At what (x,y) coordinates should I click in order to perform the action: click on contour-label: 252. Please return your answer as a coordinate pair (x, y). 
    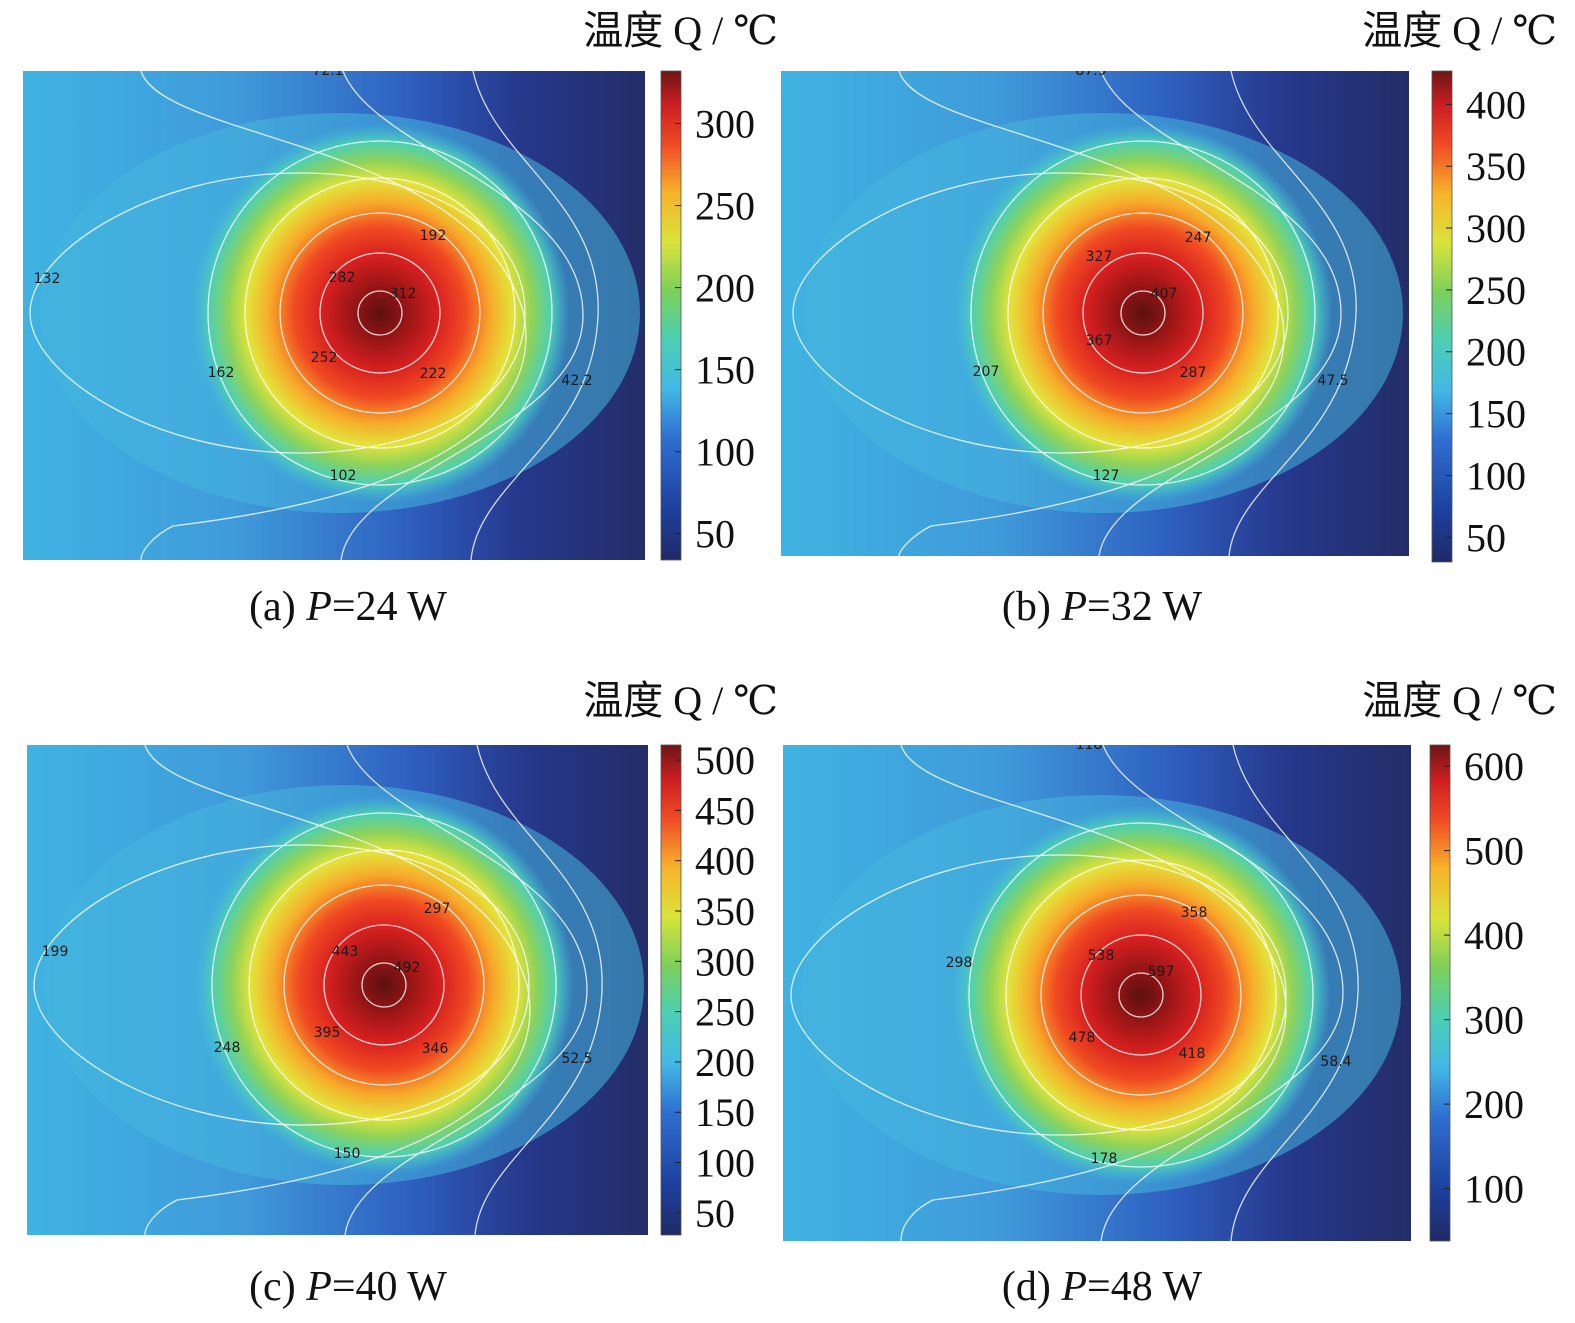
    Looking at the image, I should click on (324, 358).